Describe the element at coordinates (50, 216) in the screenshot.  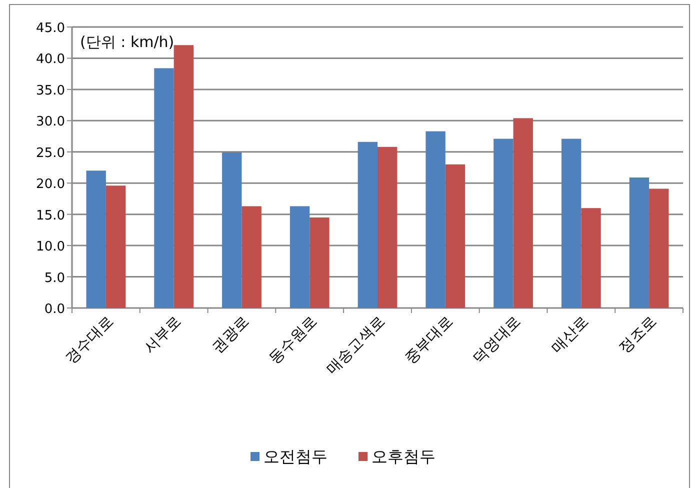
I see `y-tick-label: 15.0` at that location.